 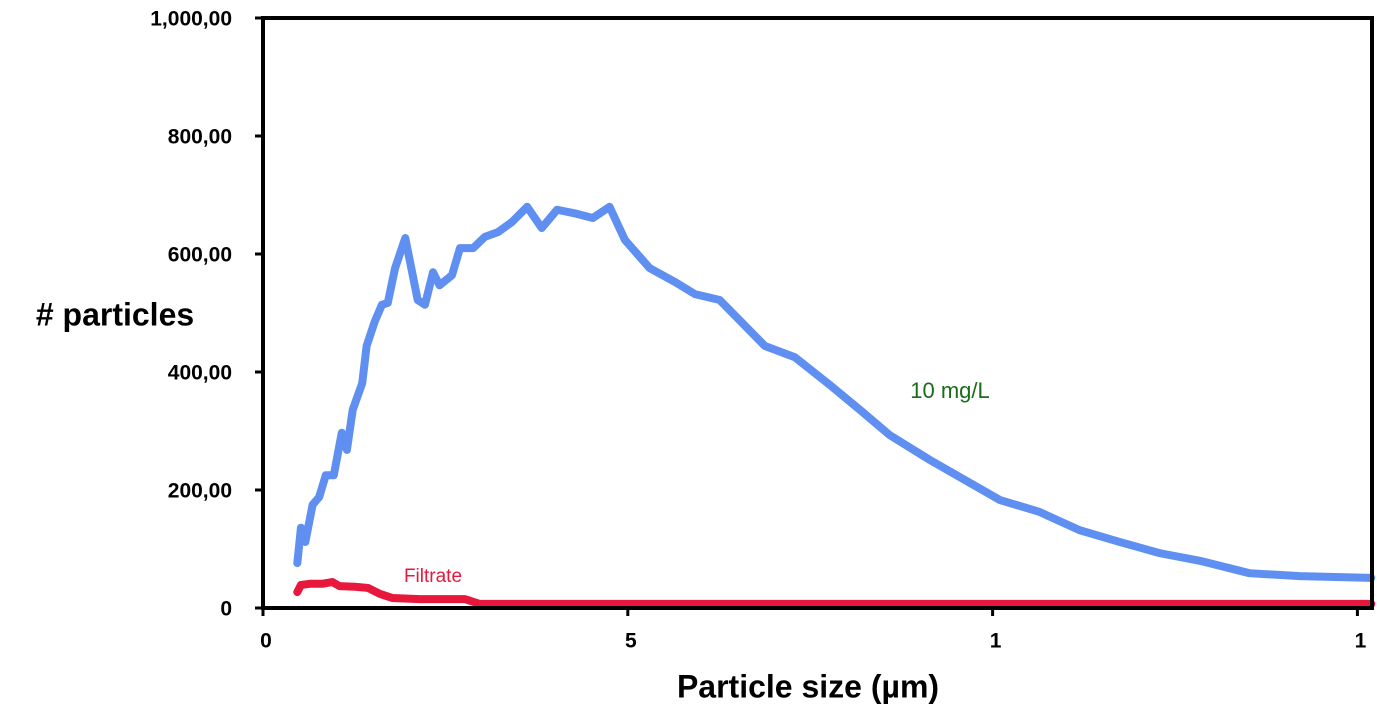 What do you see at coordinates (115, 314) in the screenshot?
I see `y-axis-title: # particles` at bounding box center [115, 314].